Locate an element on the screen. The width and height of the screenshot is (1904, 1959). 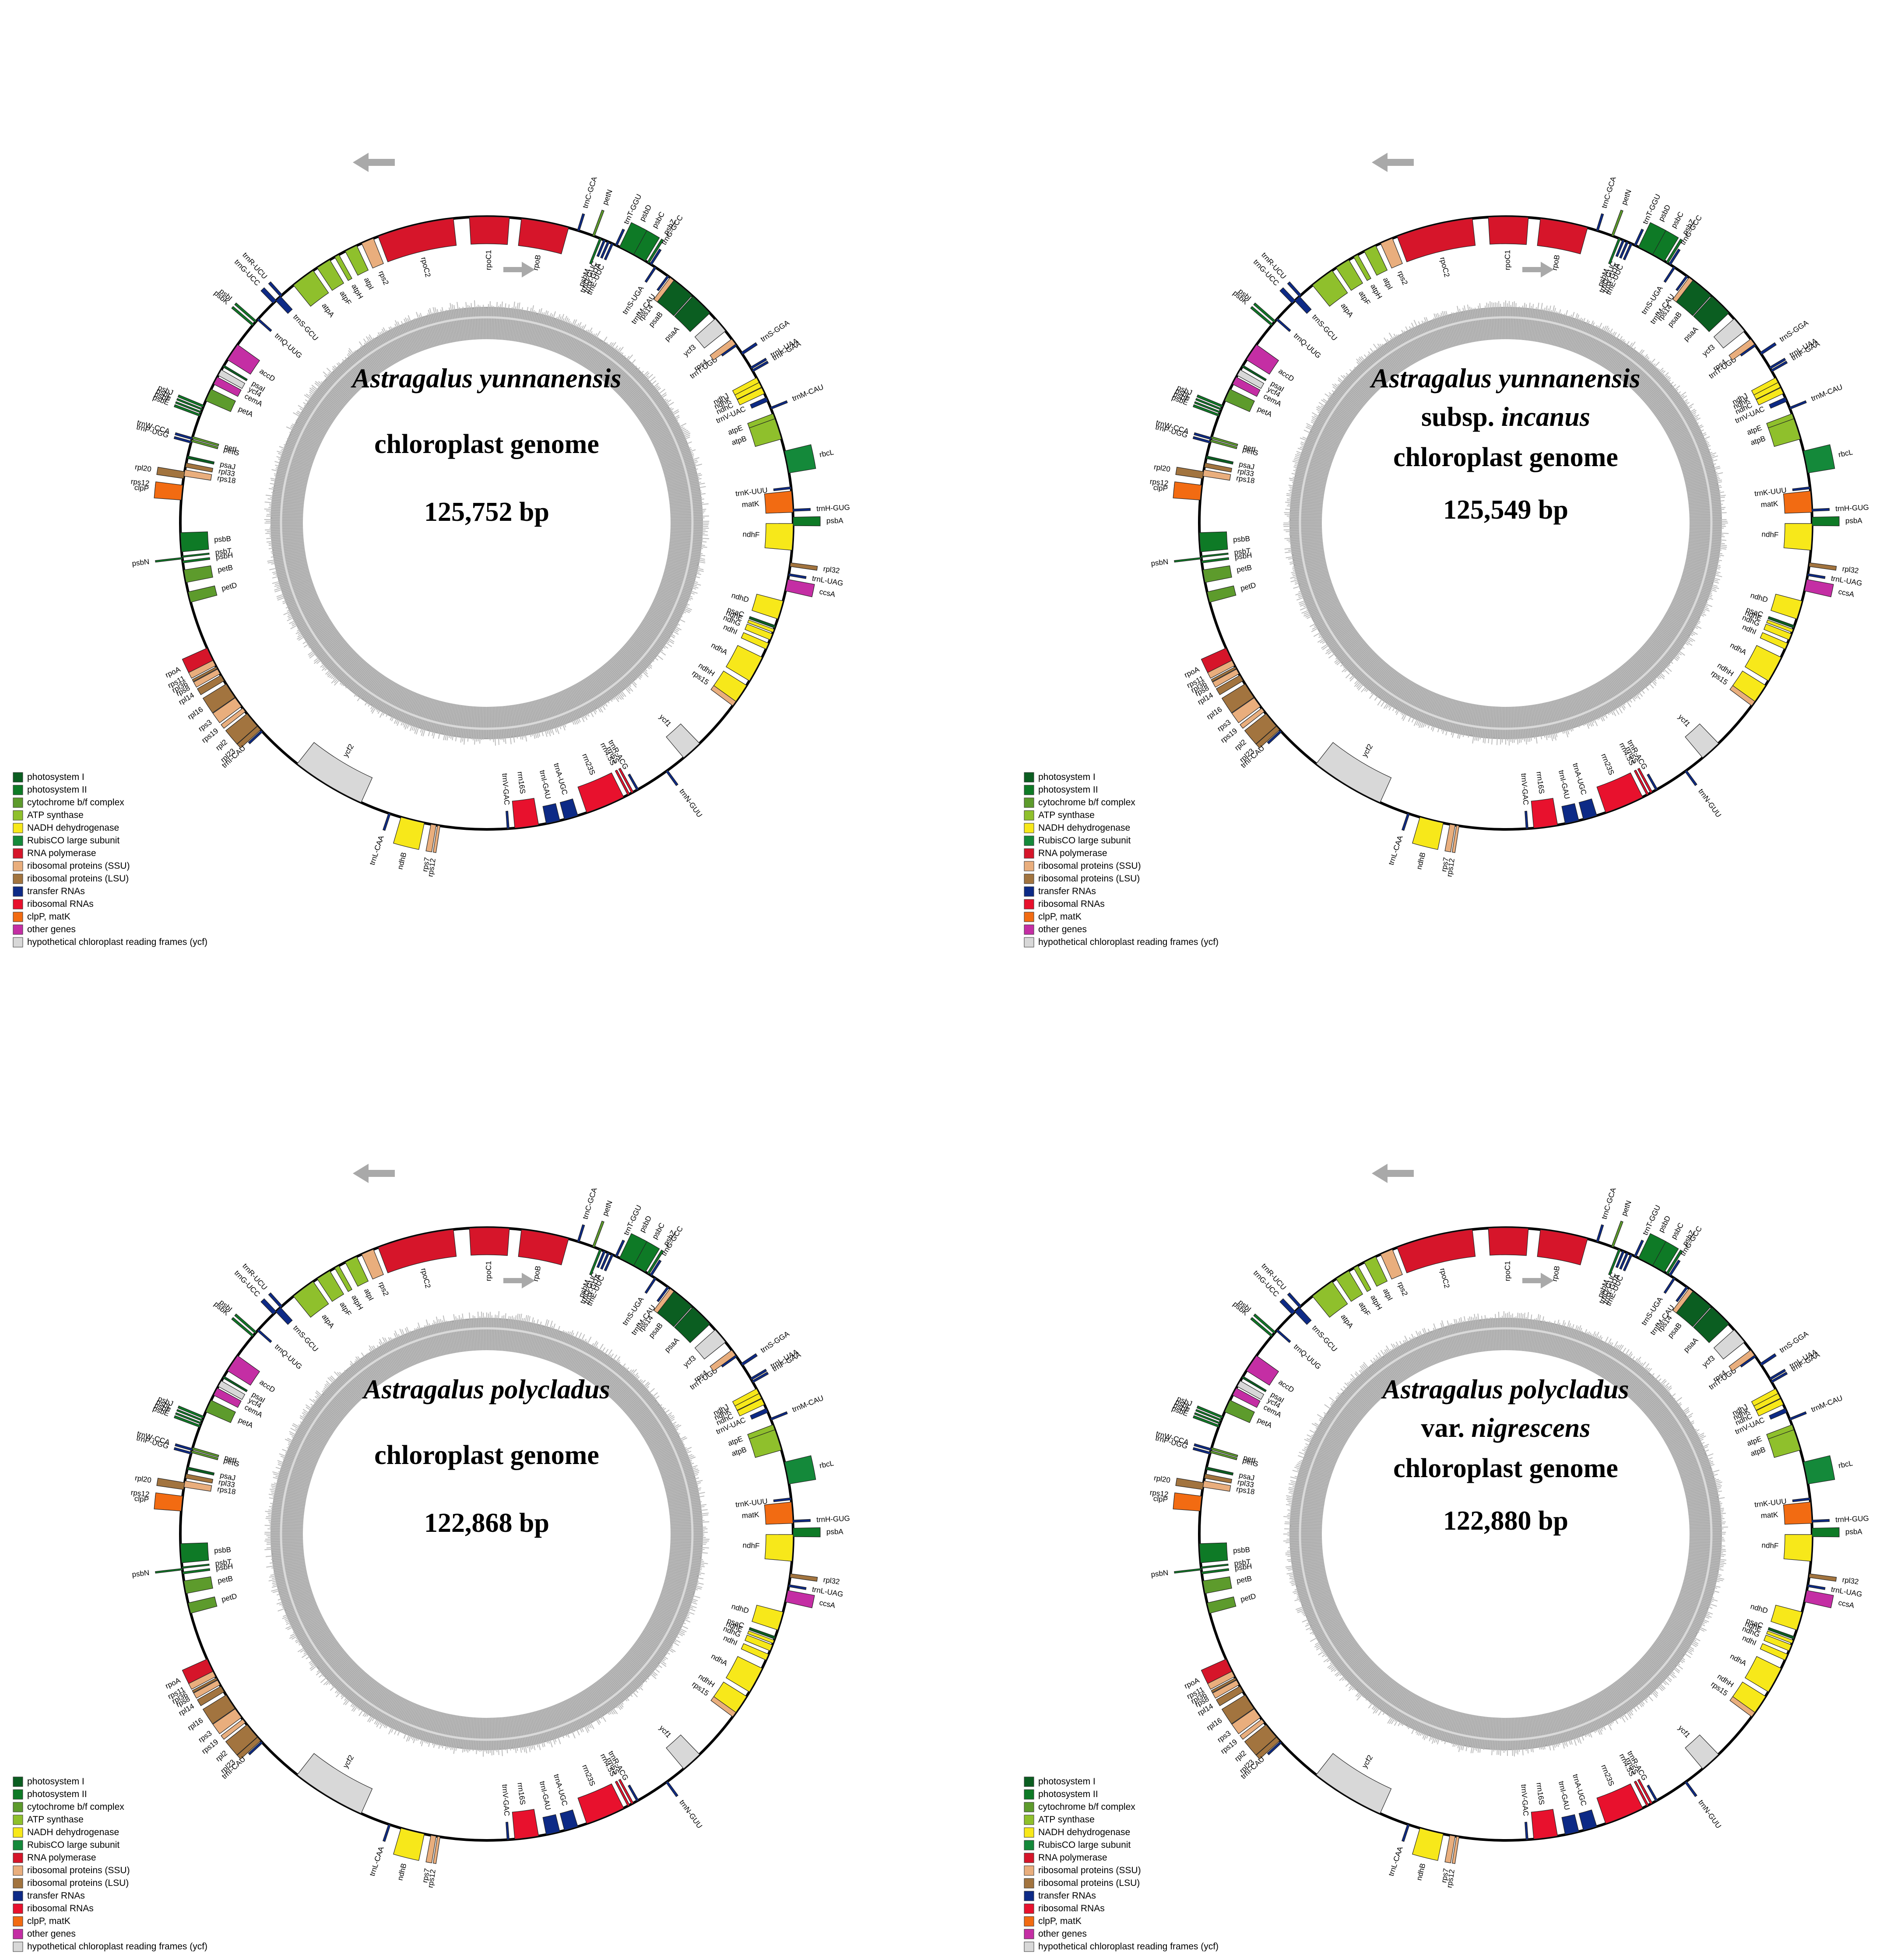
gene-label-atph: atpH is located at coordinates (1376, 1303).